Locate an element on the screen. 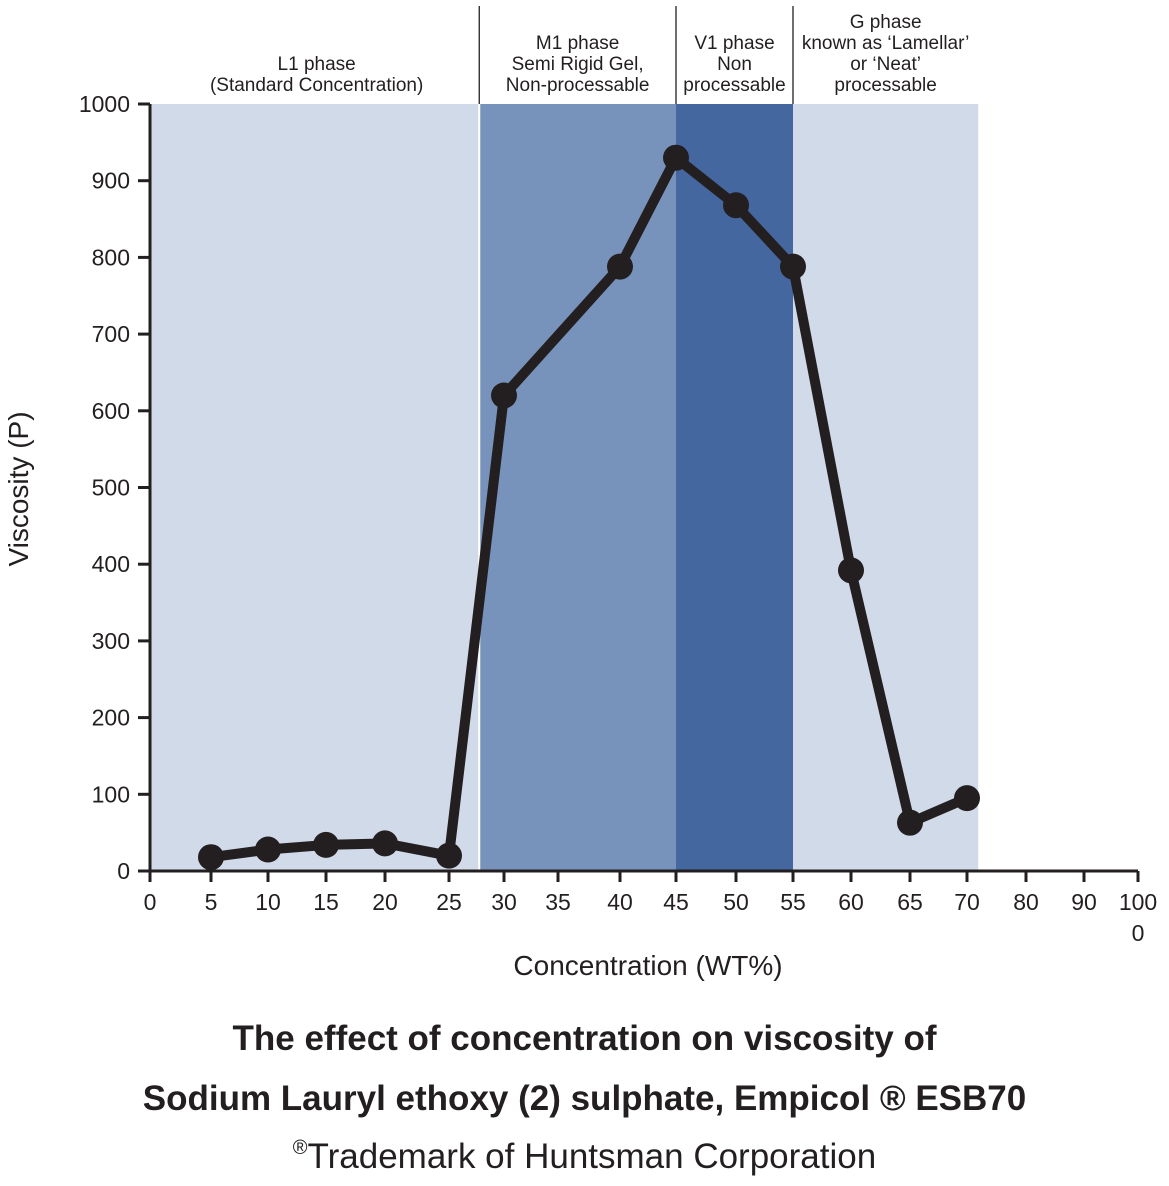 The width and height of the screenshot is (1169, 1186). x-tick-label: 80 is located at coordinates (1026, 902).